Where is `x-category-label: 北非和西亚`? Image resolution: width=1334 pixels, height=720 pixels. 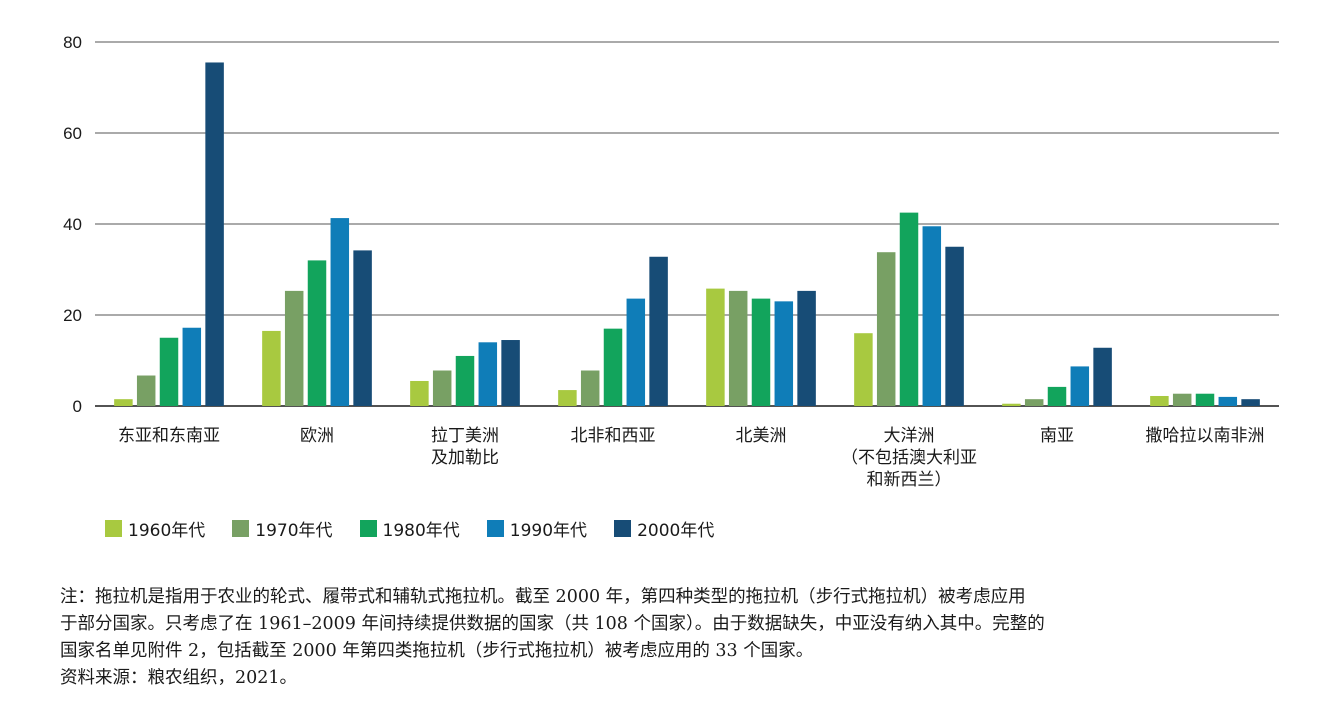
x-category-label: 北非和西亚 is located at coordinates (613, 436).